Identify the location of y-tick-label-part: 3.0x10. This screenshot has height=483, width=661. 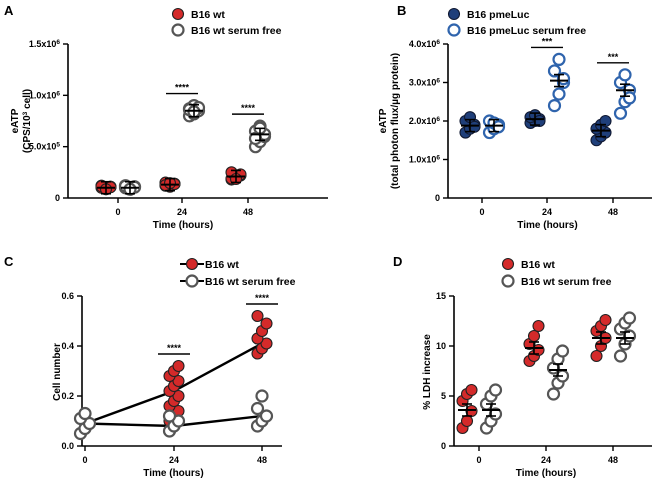
(423, 83).